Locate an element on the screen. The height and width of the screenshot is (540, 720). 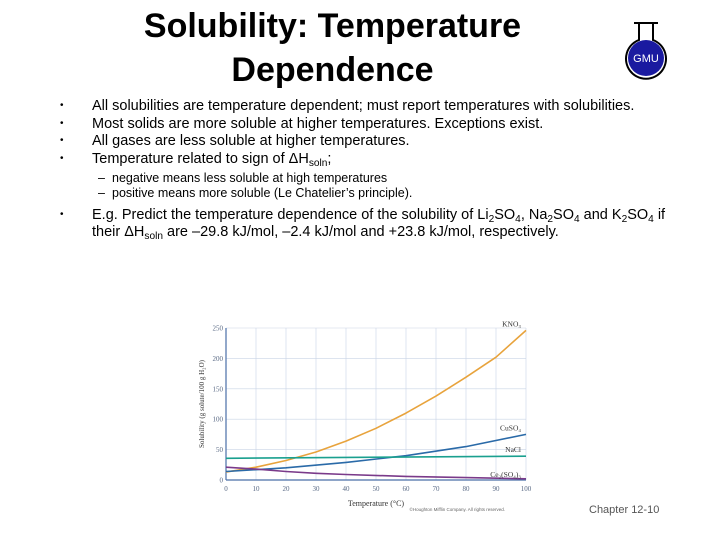
x-axis-label: Temperature (°C) is located at coordinates (376, 503).